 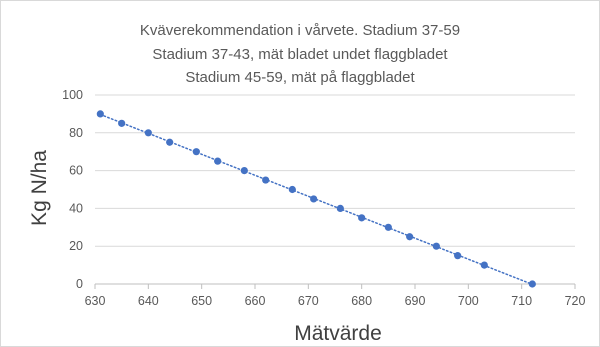 I want to click on x-tick-label: 630, so click(x=95, y=301).